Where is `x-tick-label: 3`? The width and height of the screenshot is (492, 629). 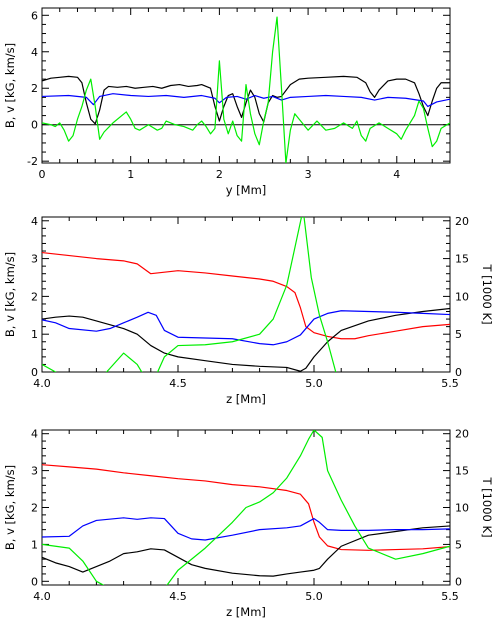 x-tick-label: 3 is located at coordinates (308, 174).